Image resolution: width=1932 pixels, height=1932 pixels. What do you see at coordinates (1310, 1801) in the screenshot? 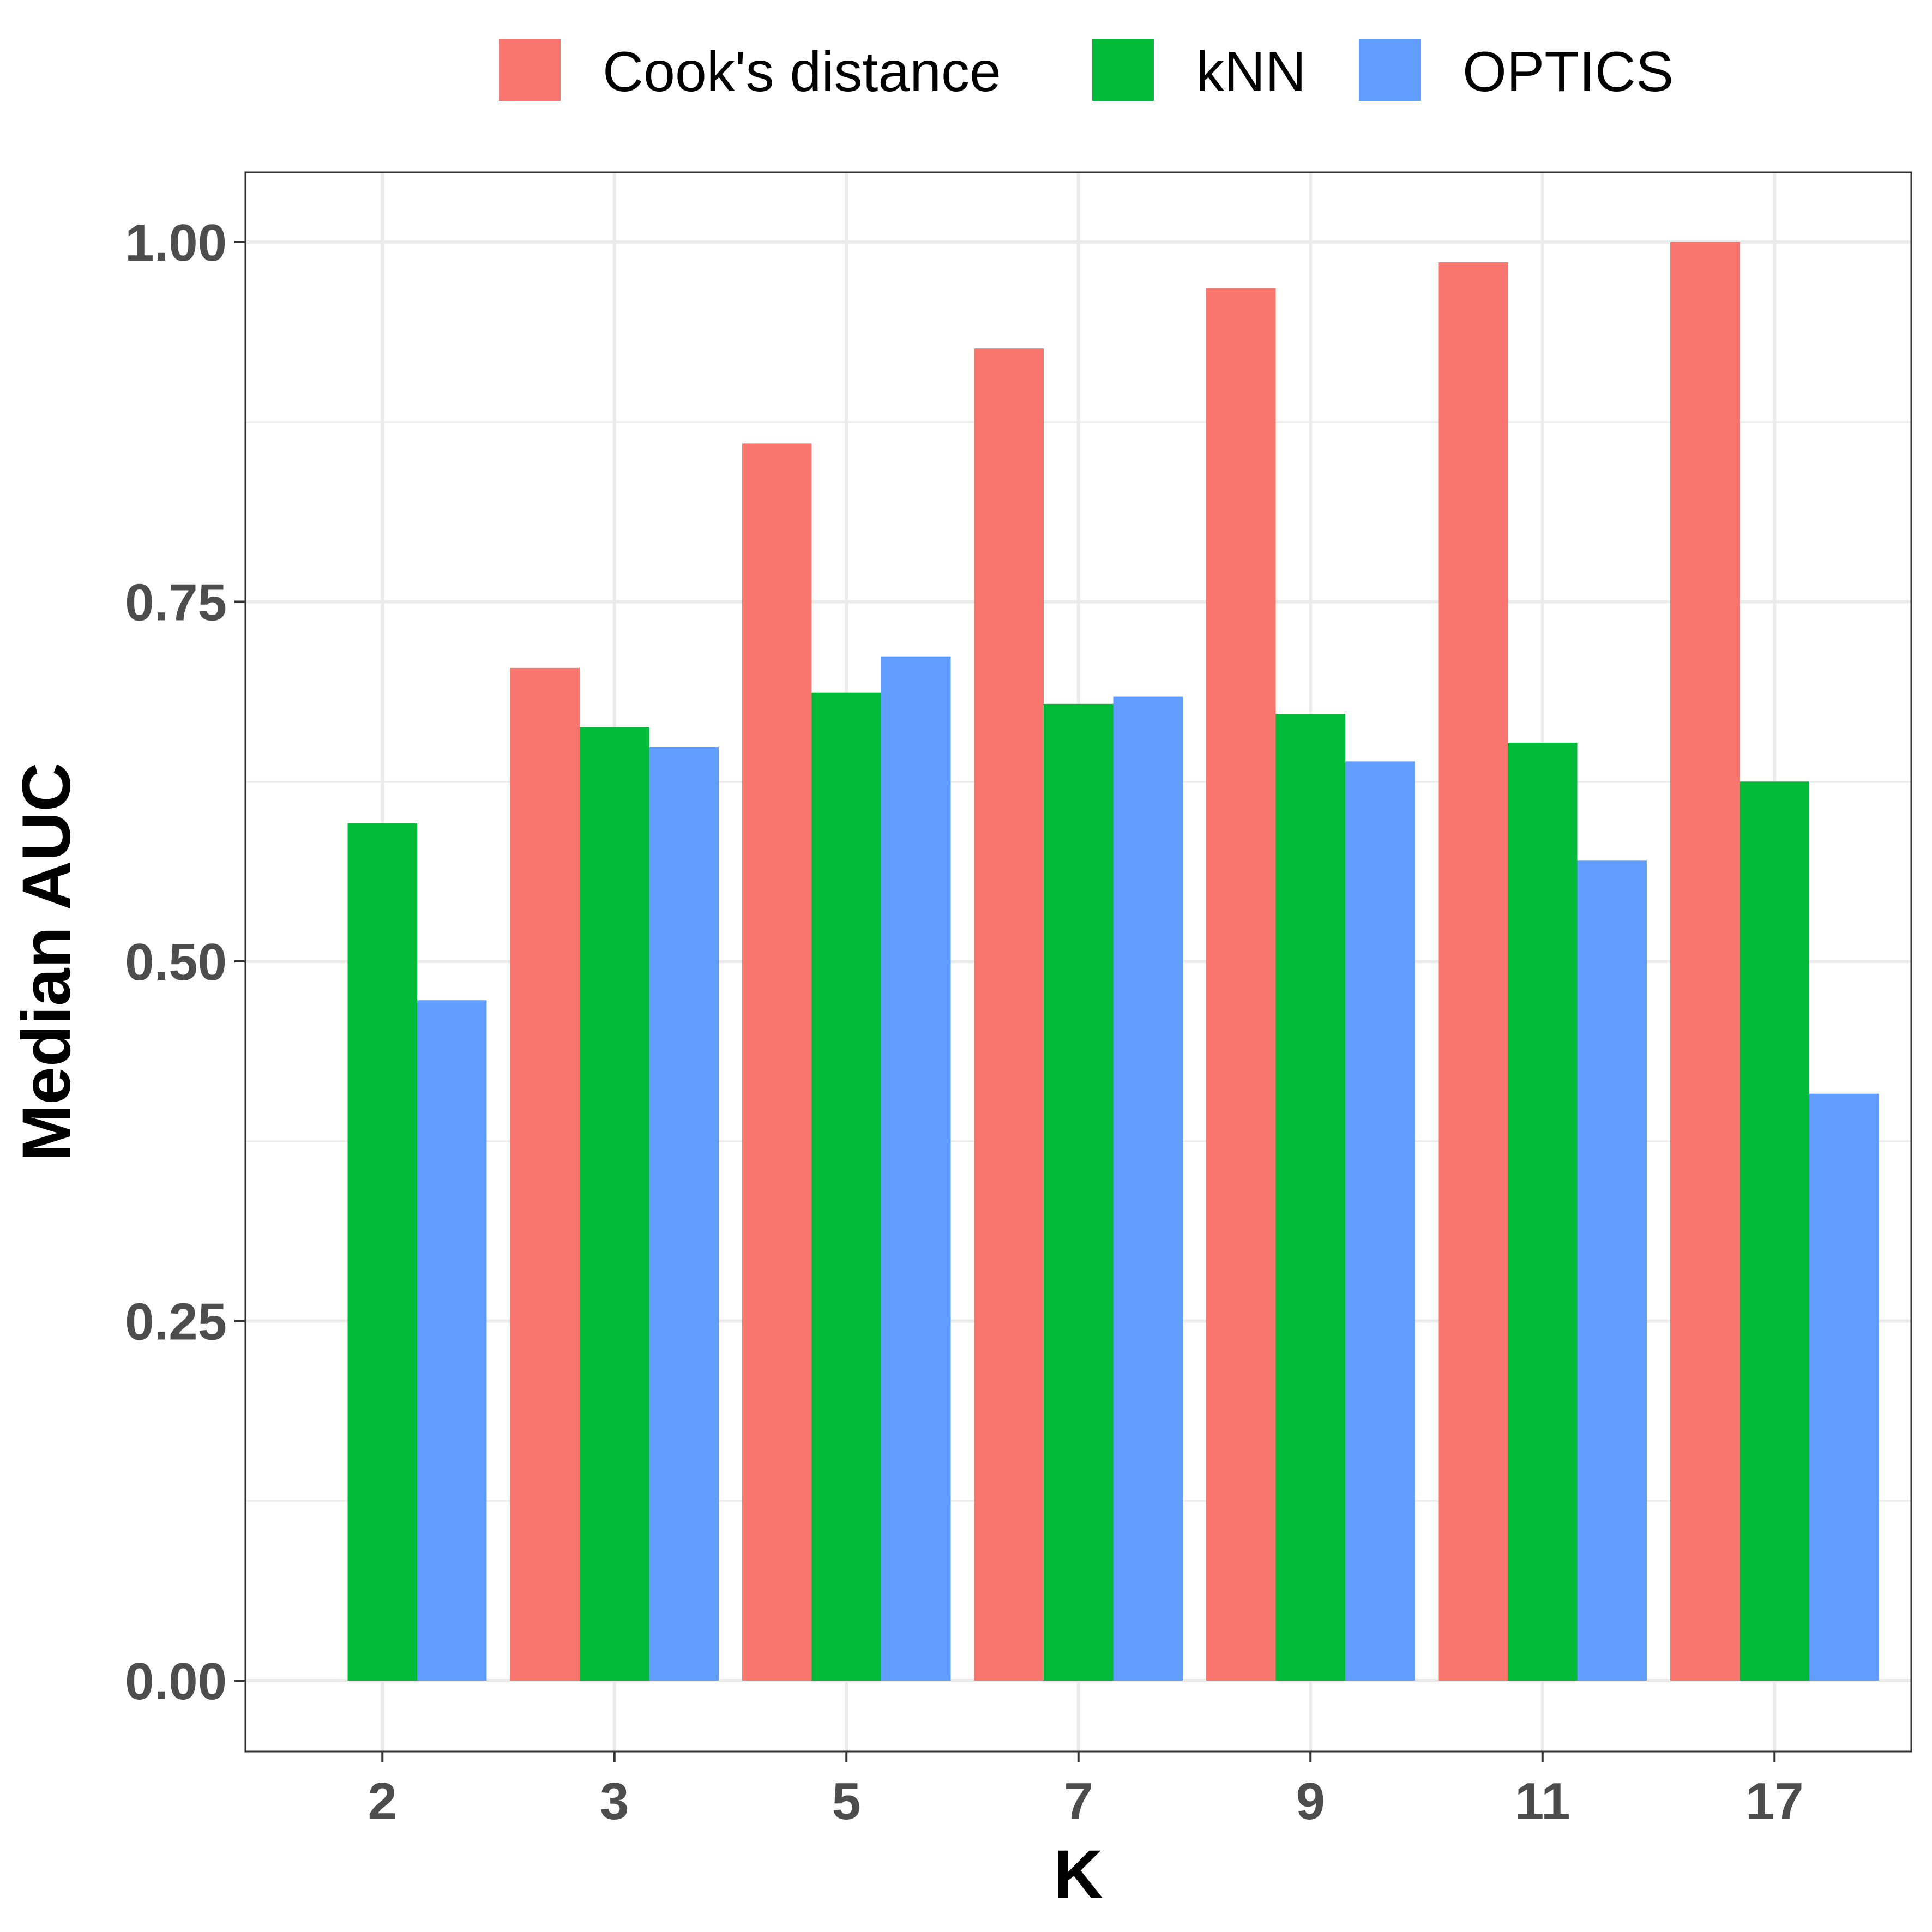
I see `x-tick-label: 9` at bounding box center [1310, 1801].